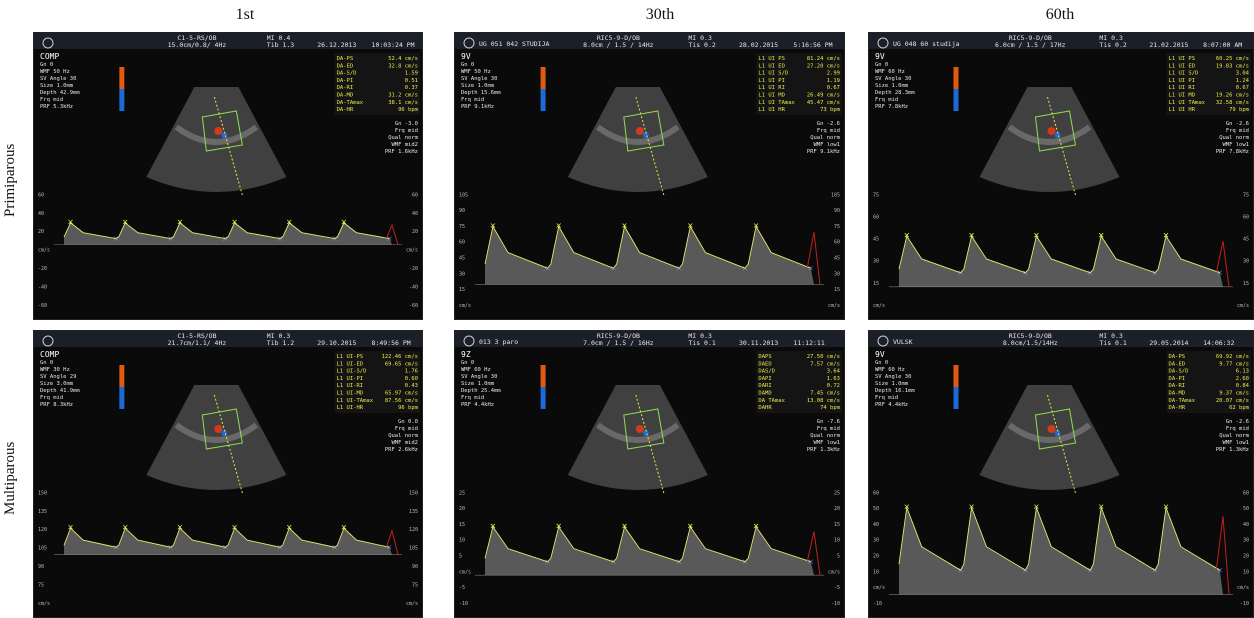 The height and width of the screenshot is (618, 1254). I want to click on scale-label-right-3: 10, so click(837, 541).